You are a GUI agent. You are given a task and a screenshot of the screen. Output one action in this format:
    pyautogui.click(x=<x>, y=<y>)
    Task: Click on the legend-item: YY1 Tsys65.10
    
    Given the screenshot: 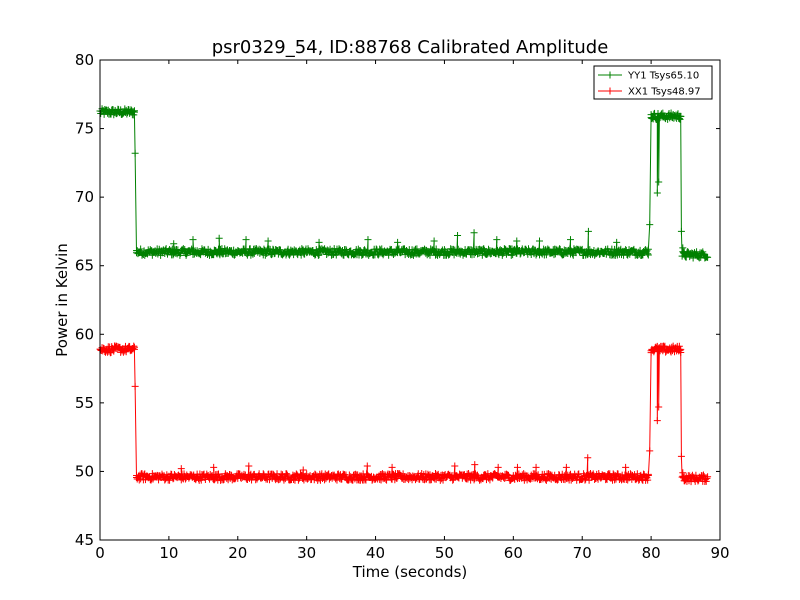 What is the action you would take?
    pyautogui.click(x=648, y=76)
    